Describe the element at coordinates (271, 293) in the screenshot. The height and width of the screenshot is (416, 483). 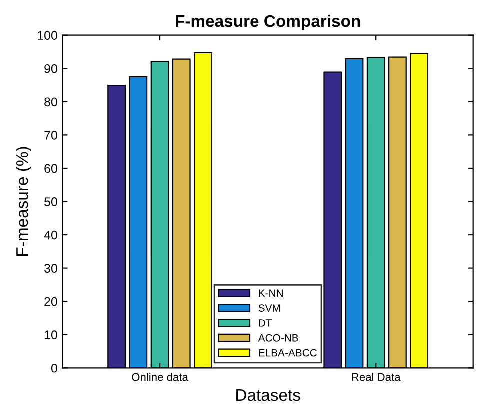
I see `legend-label: K-NN` at that location.